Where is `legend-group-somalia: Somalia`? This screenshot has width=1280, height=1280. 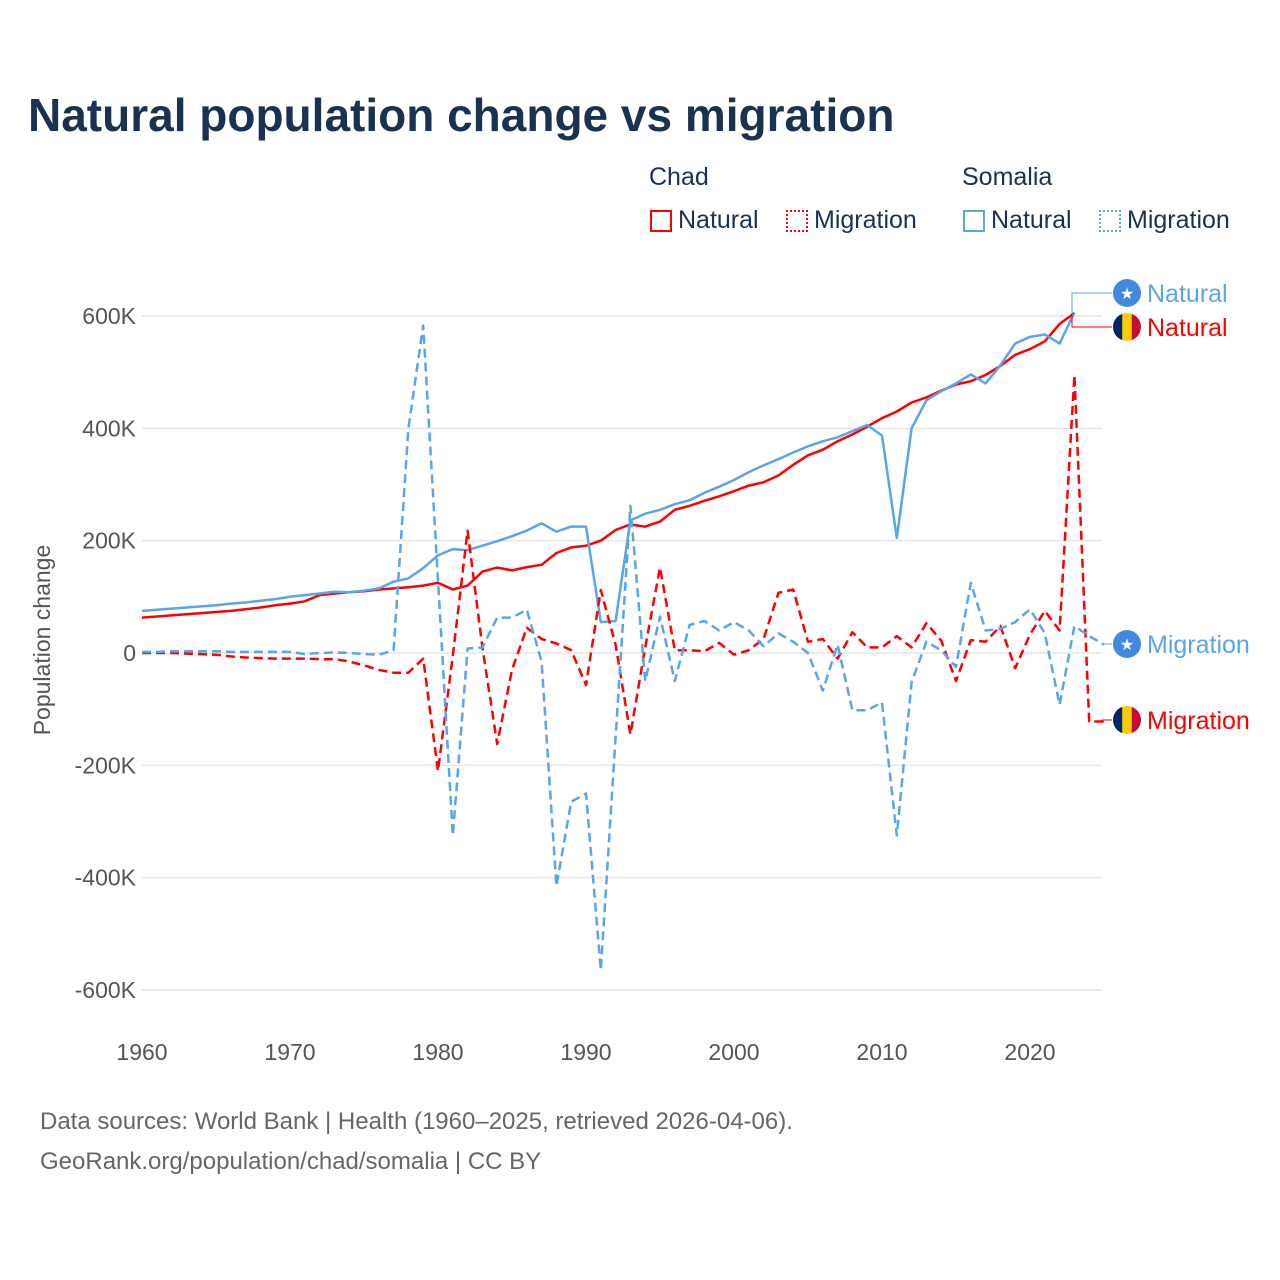
legend-group-somalia: Somalia is located at coordinates (1007, 177).